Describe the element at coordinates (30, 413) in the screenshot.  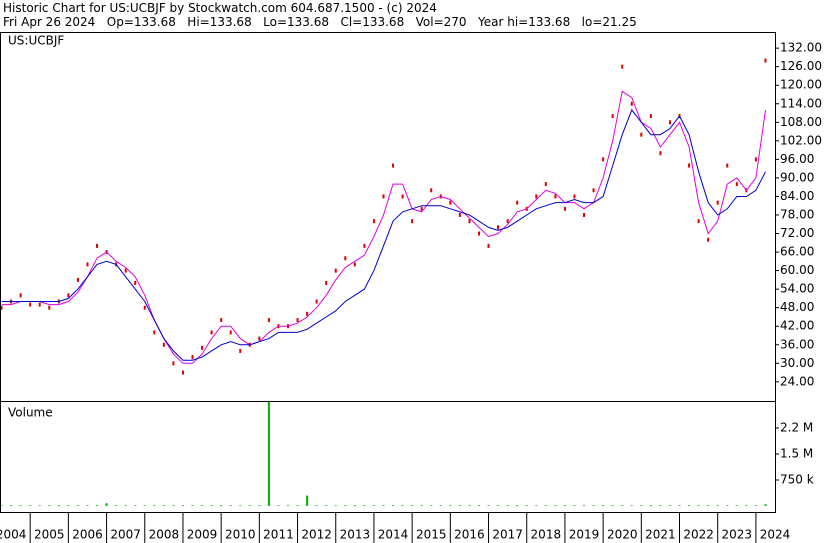
I see `volume-label: Volume` at that location.